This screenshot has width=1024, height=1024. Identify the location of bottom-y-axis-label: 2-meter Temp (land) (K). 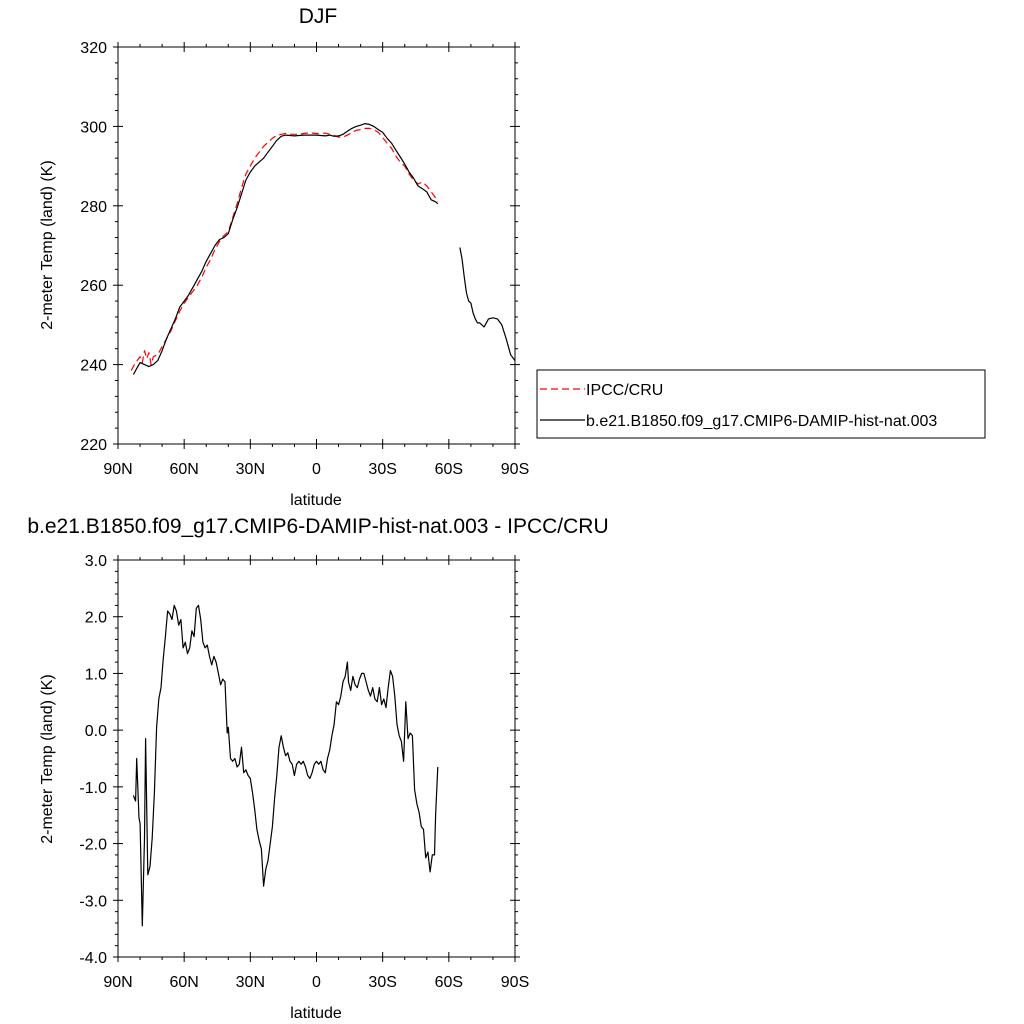
(47, 759).